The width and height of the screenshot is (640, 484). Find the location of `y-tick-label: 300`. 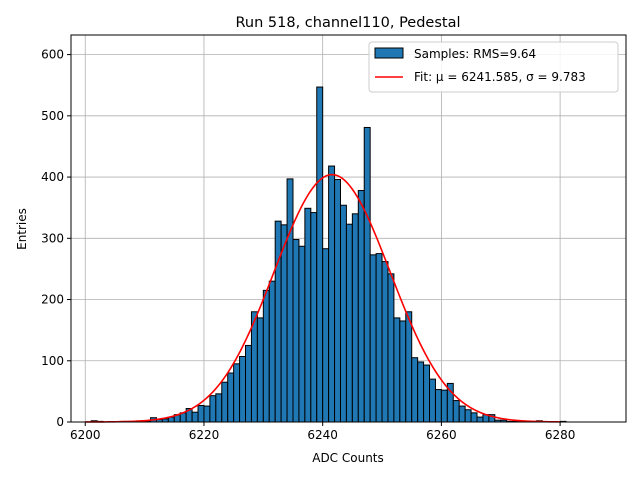

y-tick-label: 300 is located at coordinates (52, 238).